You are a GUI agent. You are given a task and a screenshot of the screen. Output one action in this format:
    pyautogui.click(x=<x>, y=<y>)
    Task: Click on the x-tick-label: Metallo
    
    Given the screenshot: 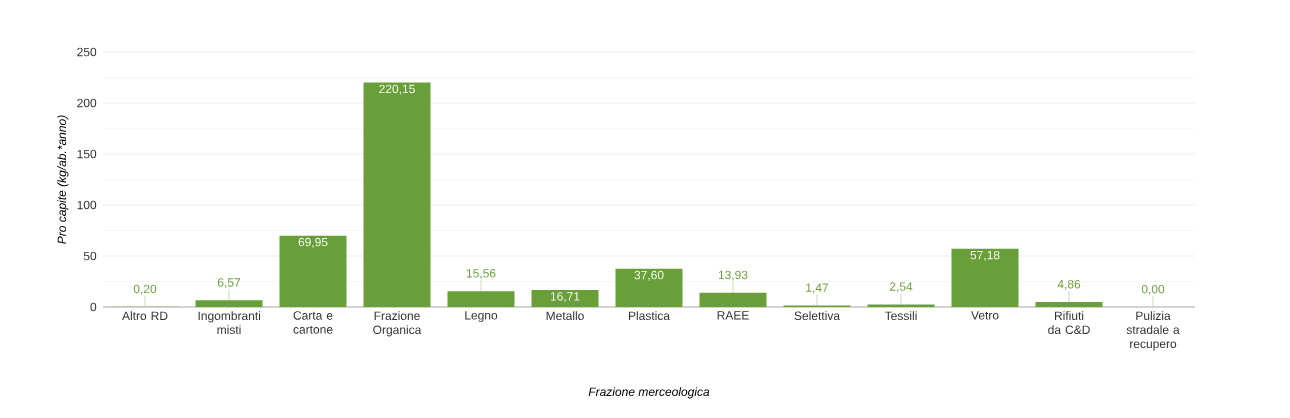 What is the action you would take?
    pyautogui.click(x=565, y=316)
    